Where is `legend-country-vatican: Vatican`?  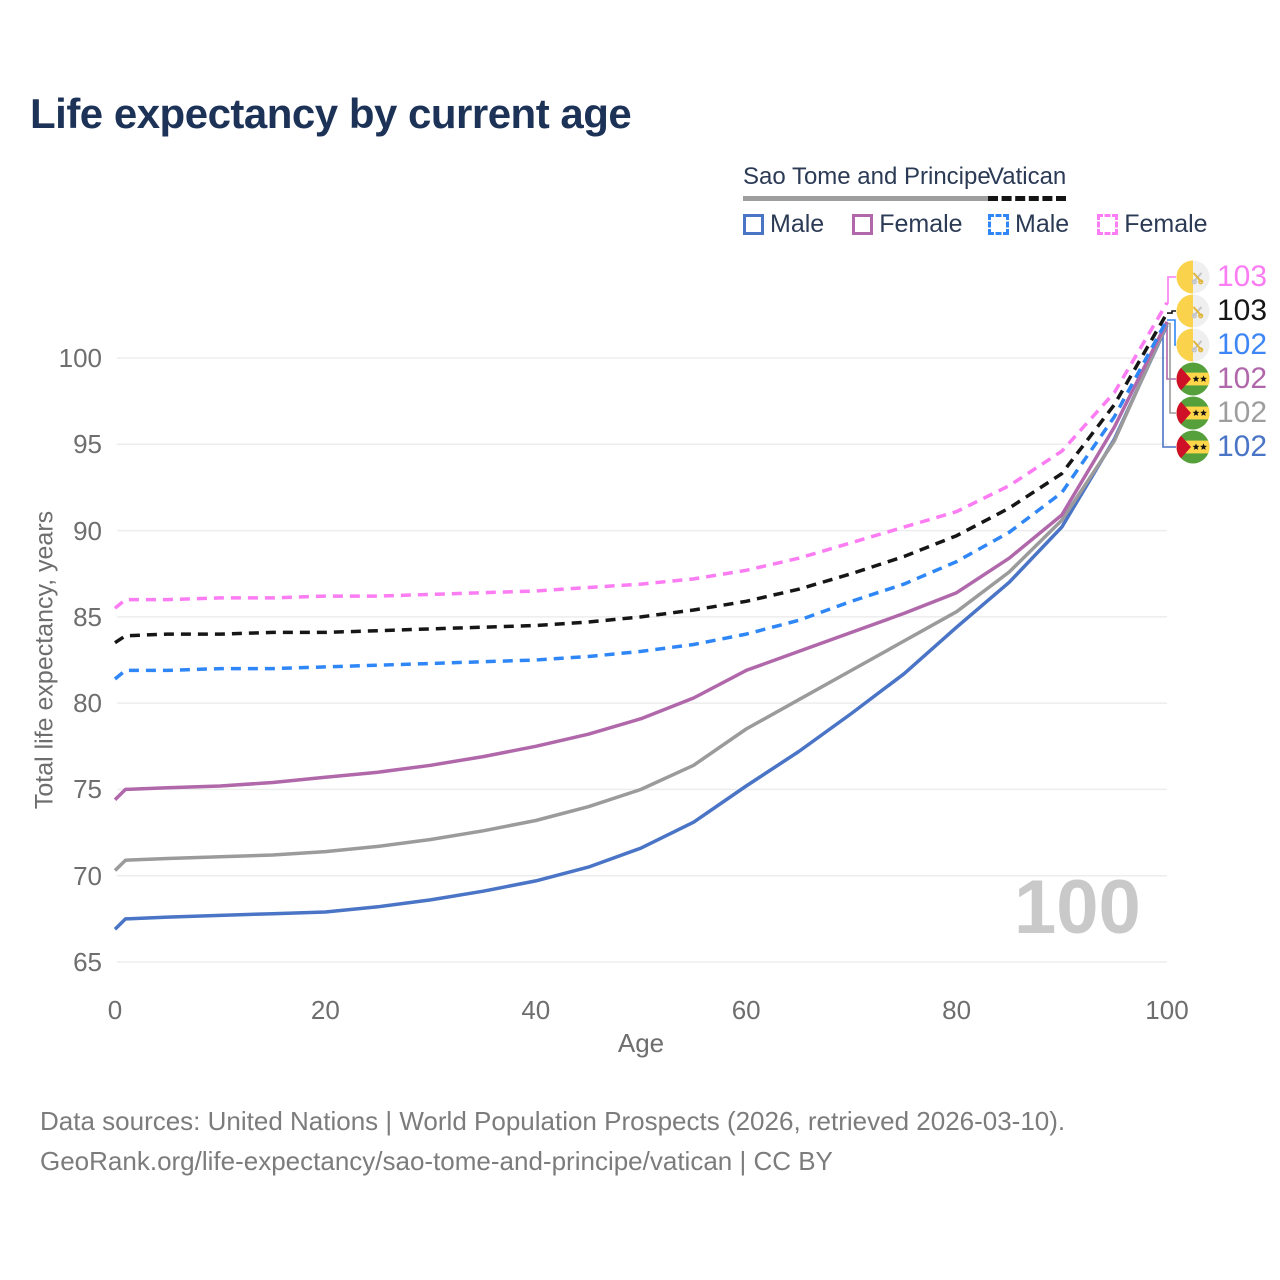 legend-country-vatican: Vatican is located at coordinates (1027, 182).